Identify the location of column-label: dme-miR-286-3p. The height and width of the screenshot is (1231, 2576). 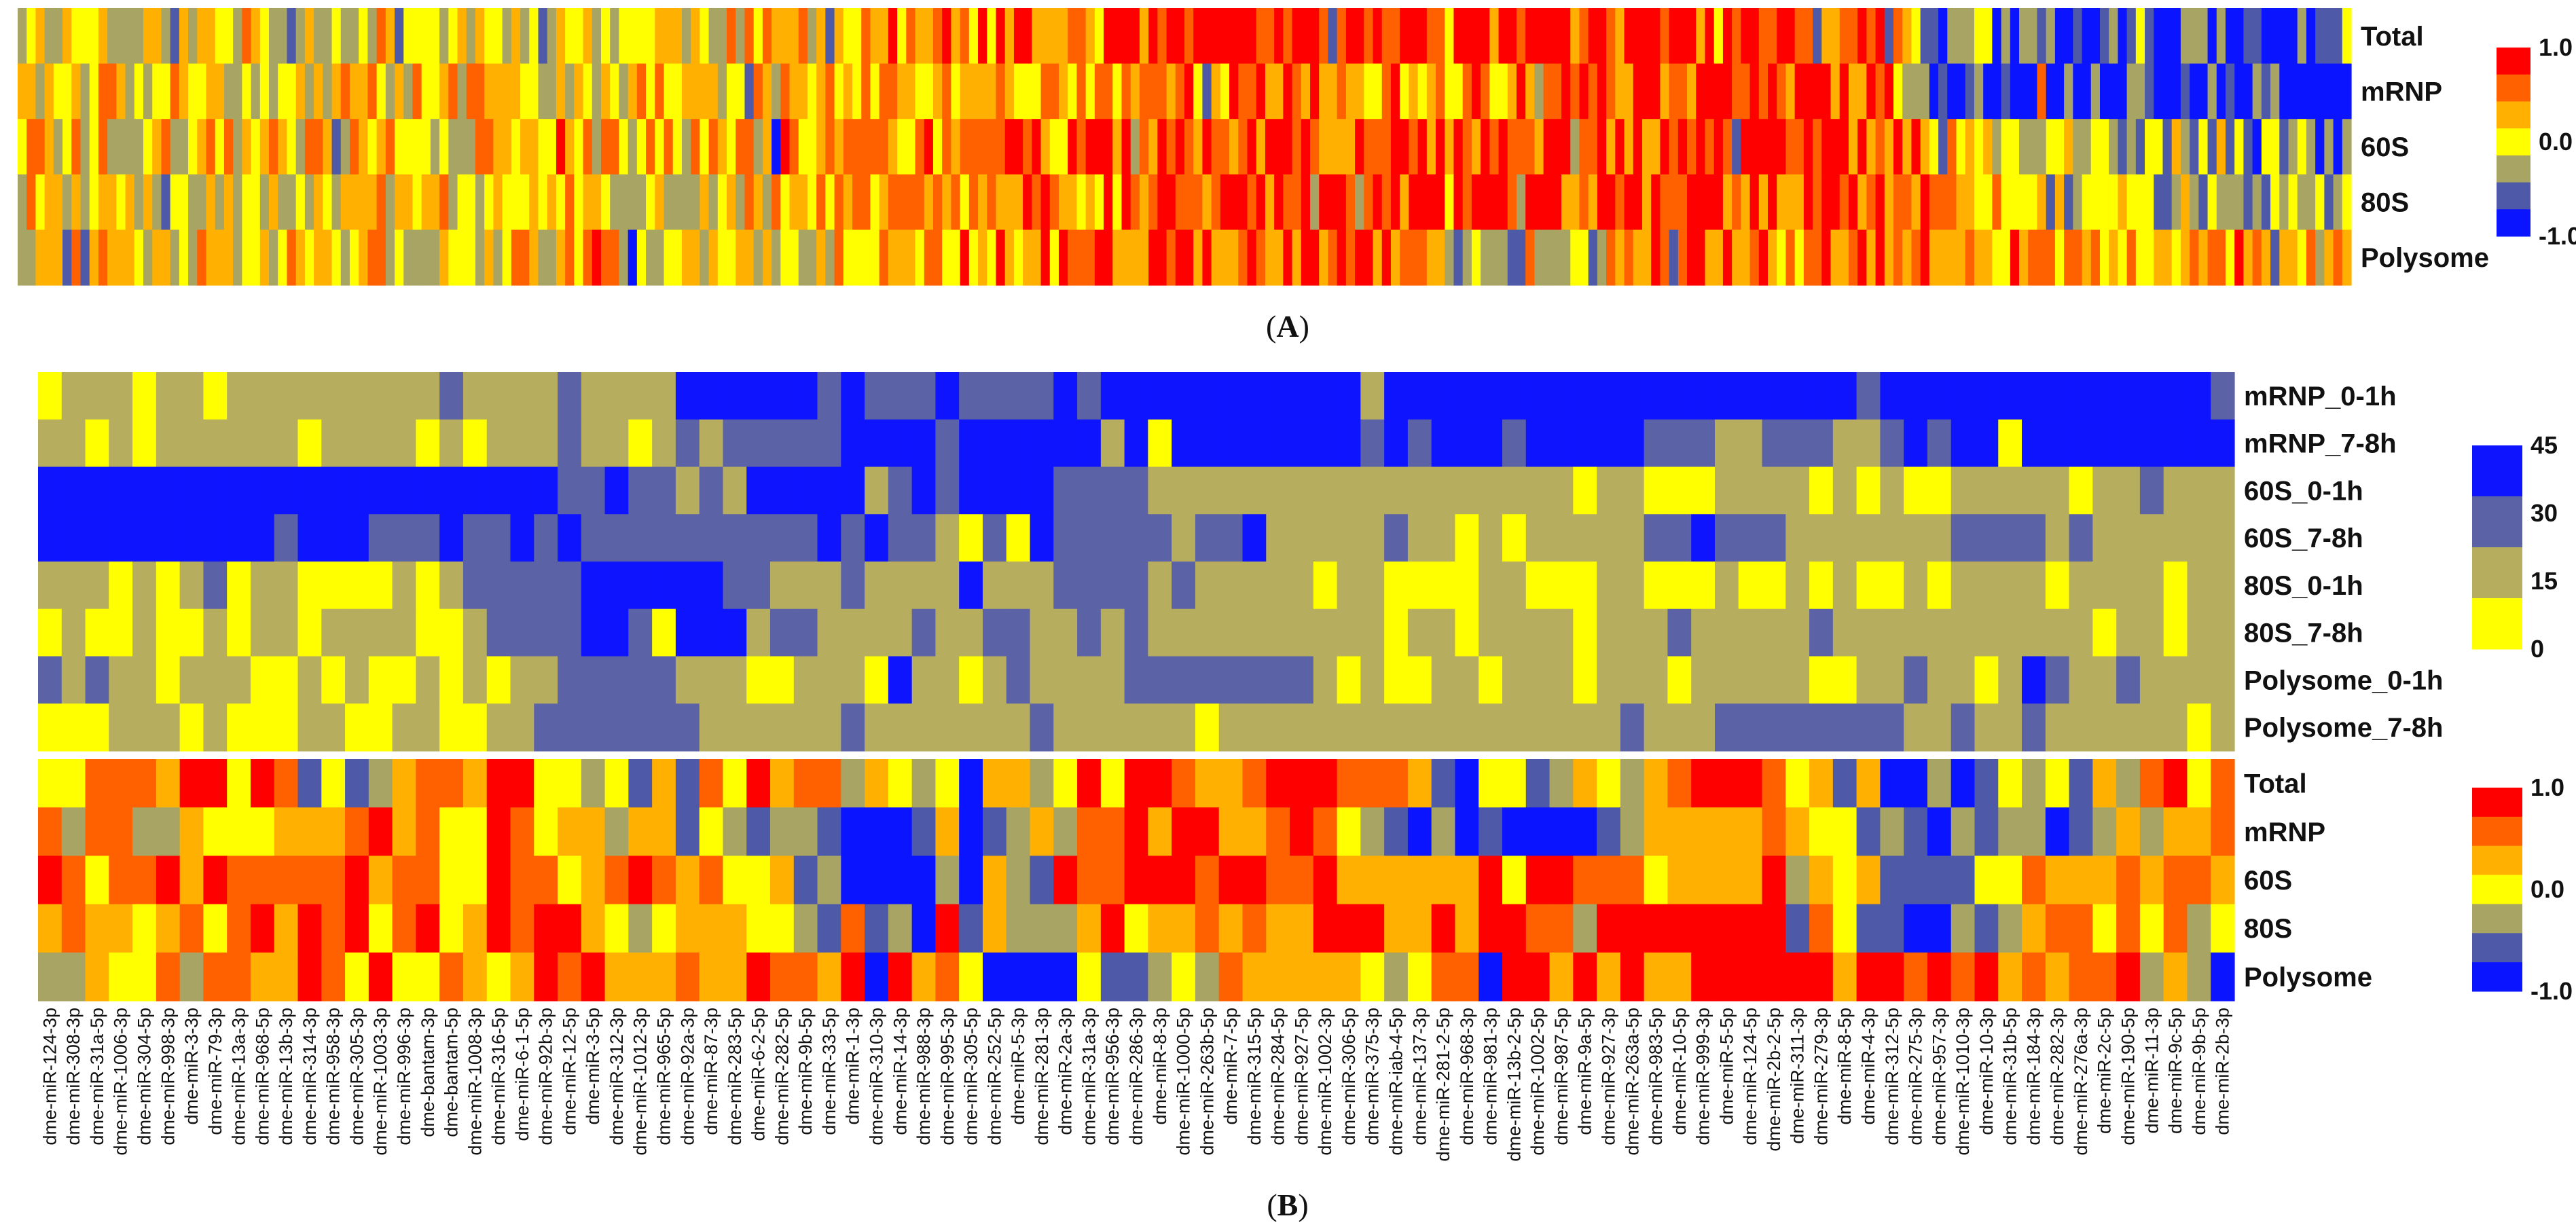
(1136, 1076).